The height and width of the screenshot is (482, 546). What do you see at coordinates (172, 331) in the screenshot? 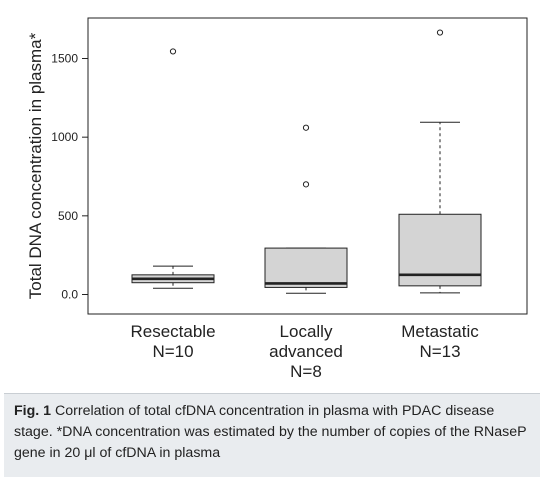
I see `category-label-line: Resectable` at bounding box center [172, 331].